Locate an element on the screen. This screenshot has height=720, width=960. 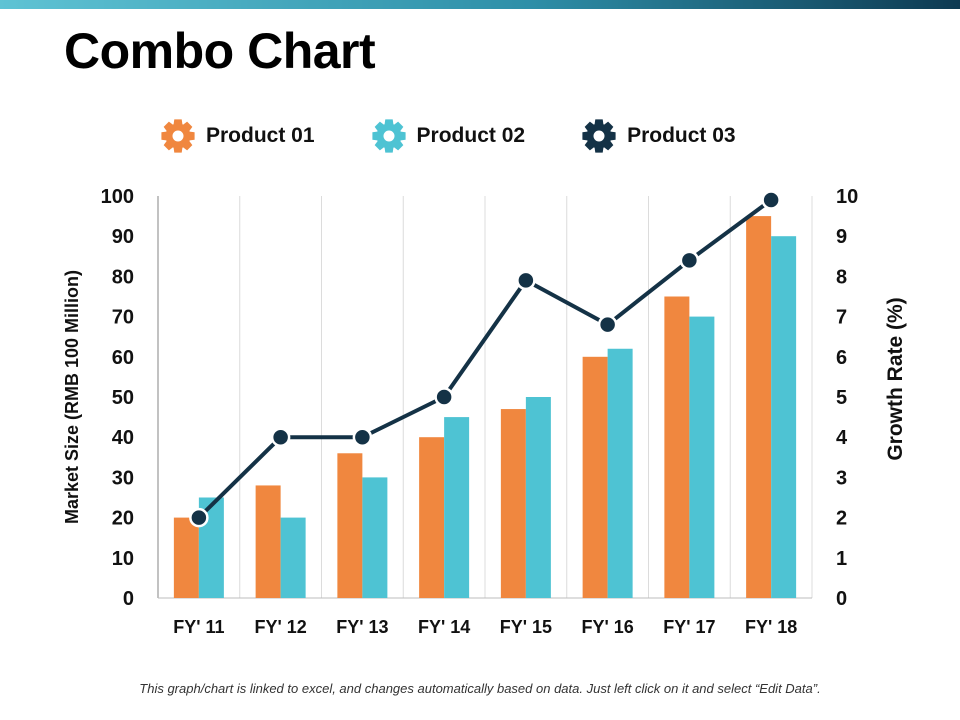
legend-label: Product 03 is located at coordinates (681, 135).